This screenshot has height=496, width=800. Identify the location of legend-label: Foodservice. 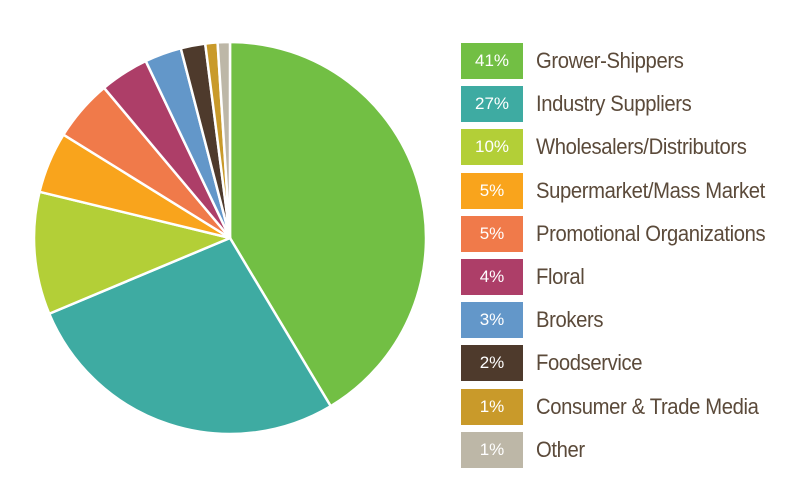
(589, 363).